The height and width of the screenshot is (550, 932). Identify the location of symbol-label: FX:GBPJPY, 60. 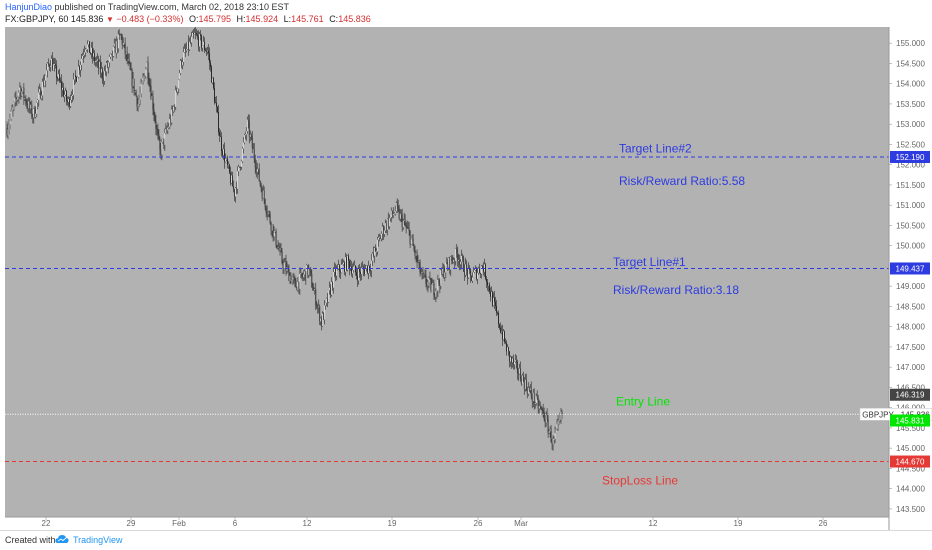
(37, 19).